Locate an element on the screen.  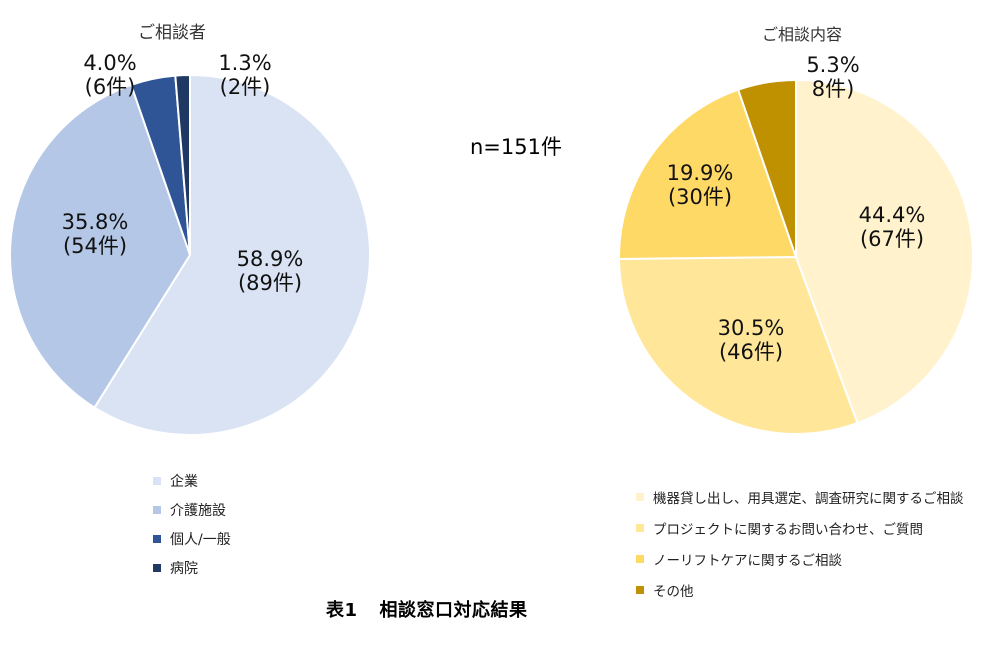
data-label-pct-2-3: 19.9% is located at coordinates (700, 173).